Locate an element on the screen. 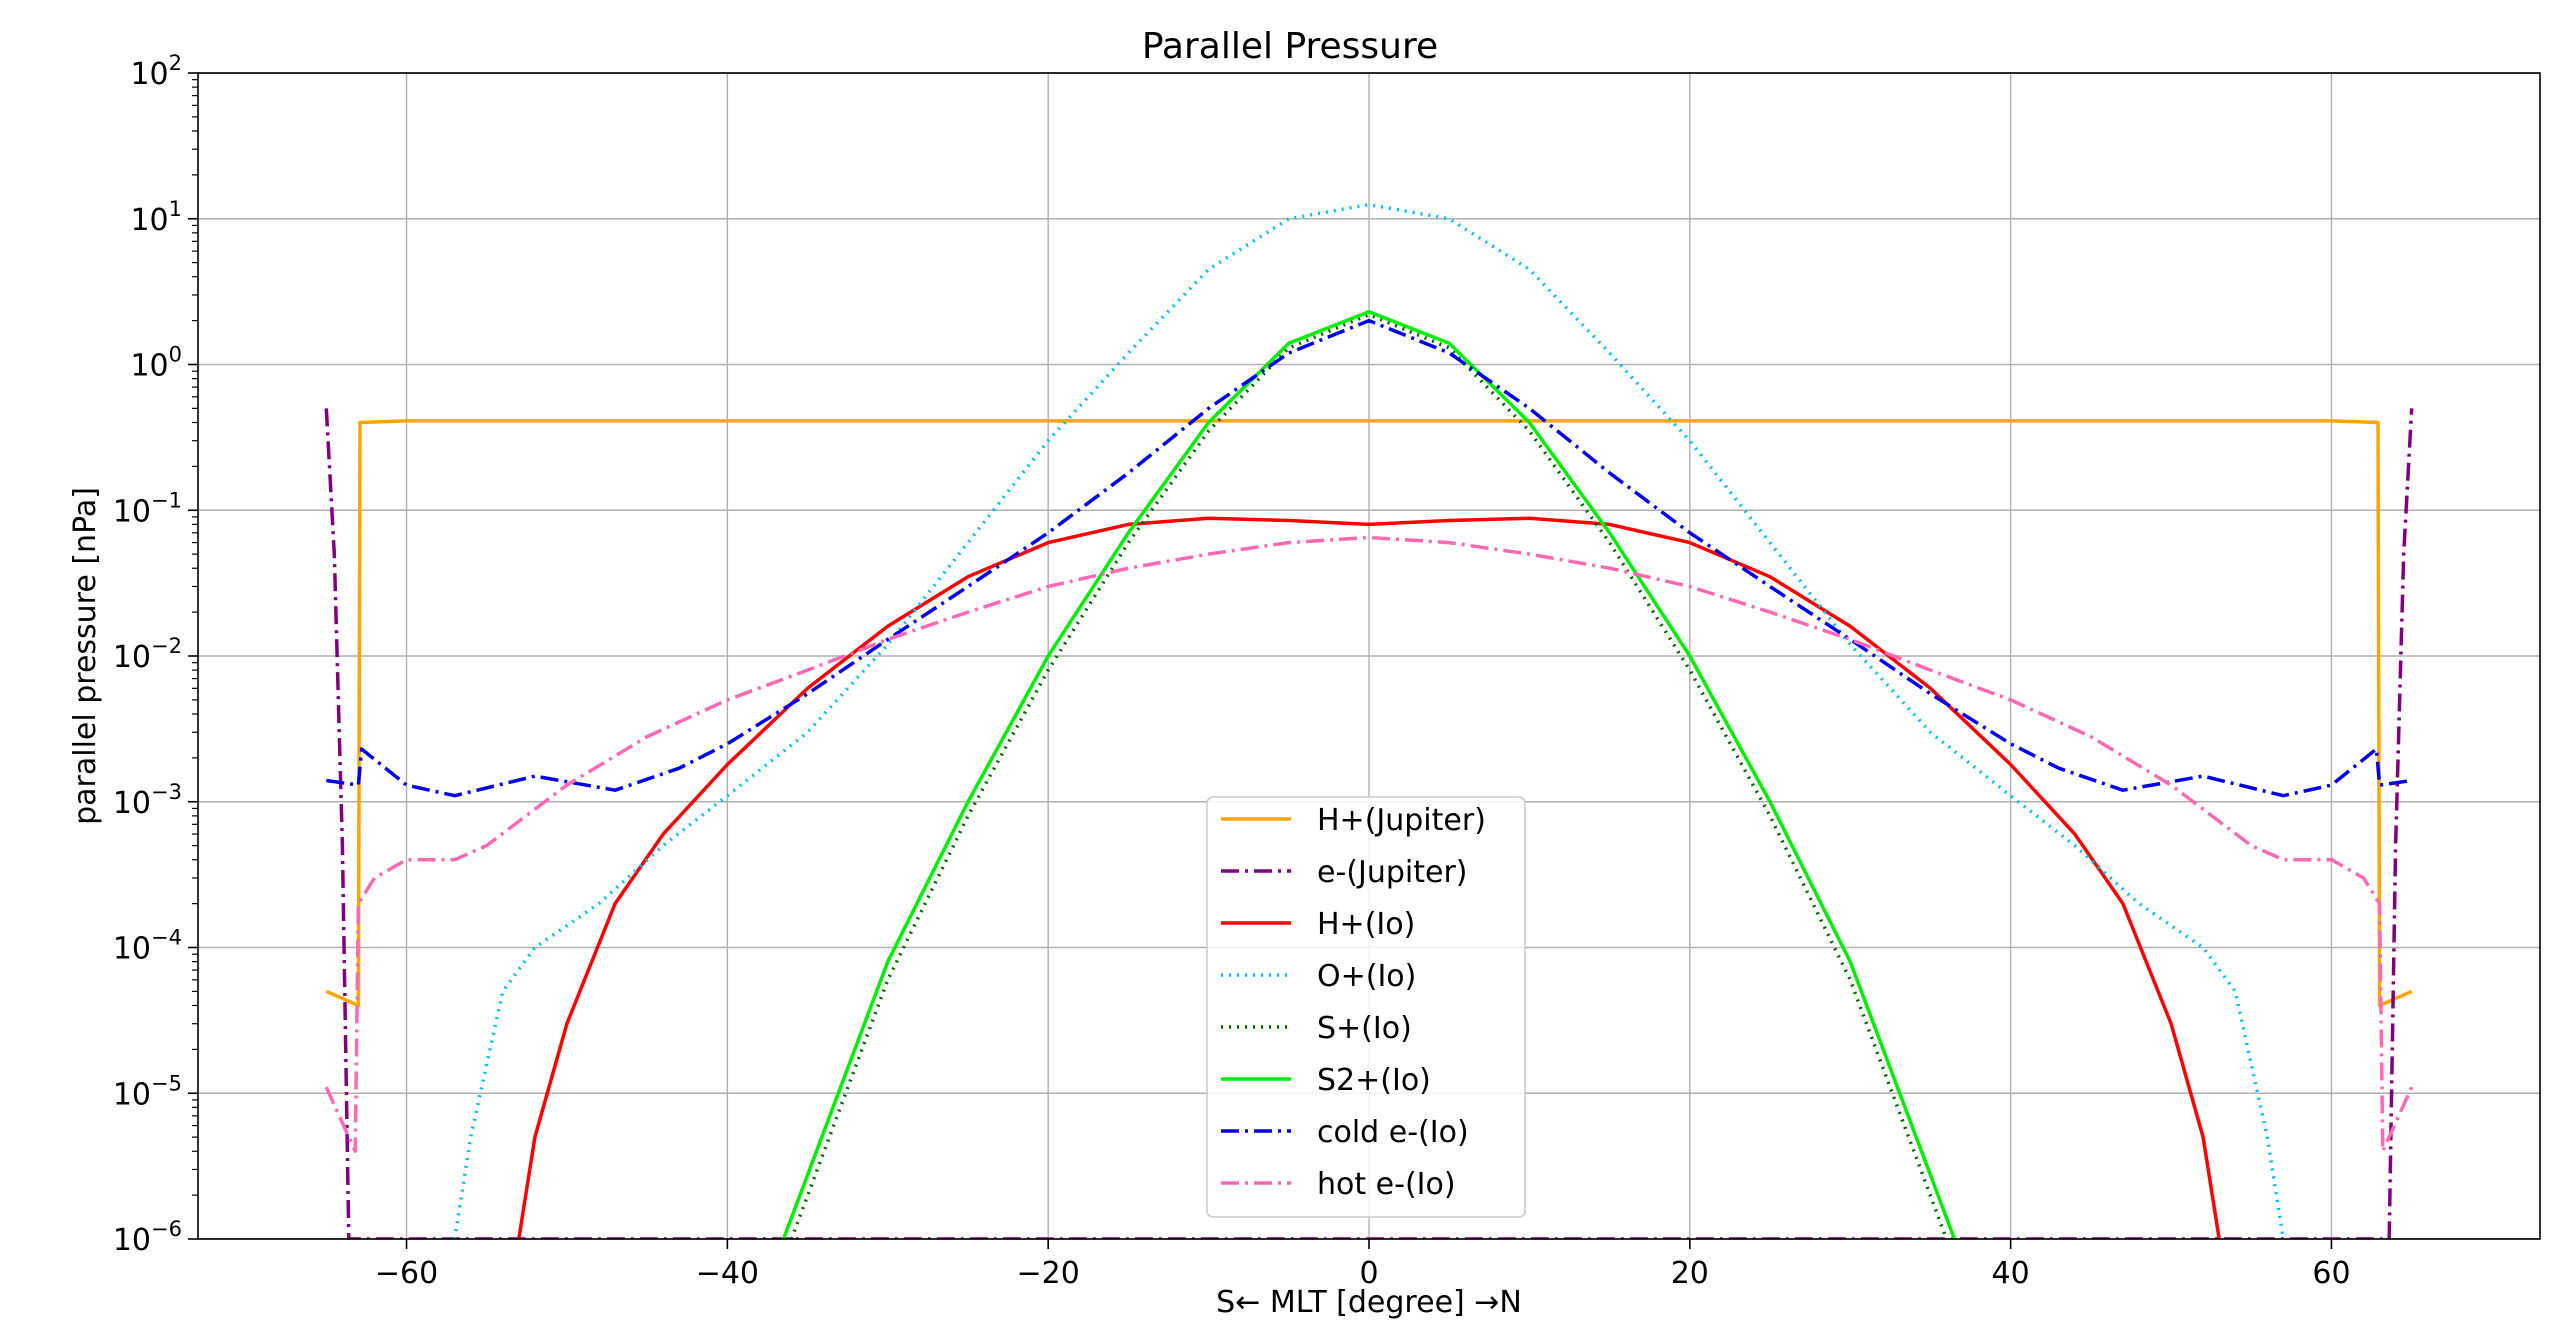  legend-label: O+(Io) is located at coordinates (1366, 976).